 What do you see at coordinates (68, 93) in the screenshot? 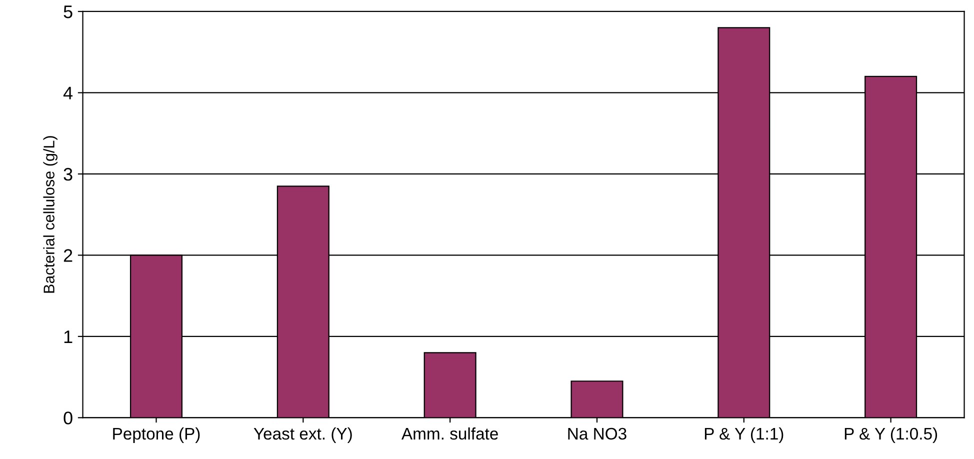
I see `y-tick-label: 4` at bounding box center [68, 93].